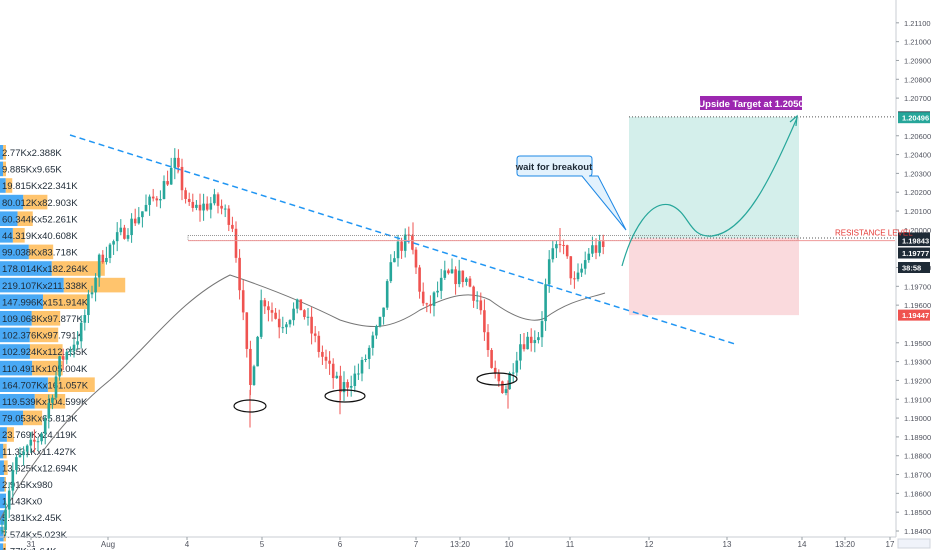  I want to click on target-label-background, so click(751, 103).